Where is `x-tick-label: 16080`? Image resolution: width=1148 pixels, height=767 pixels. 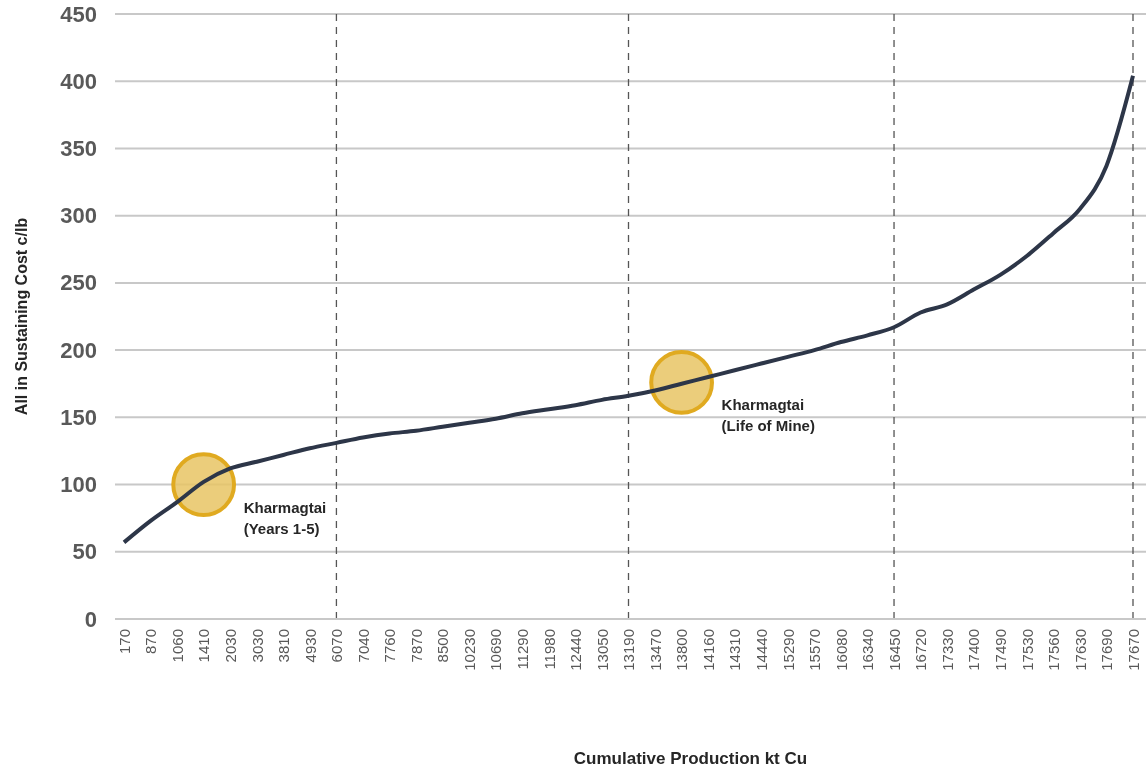
x-tick-label: 16080 is located at coordinates (841, 650).